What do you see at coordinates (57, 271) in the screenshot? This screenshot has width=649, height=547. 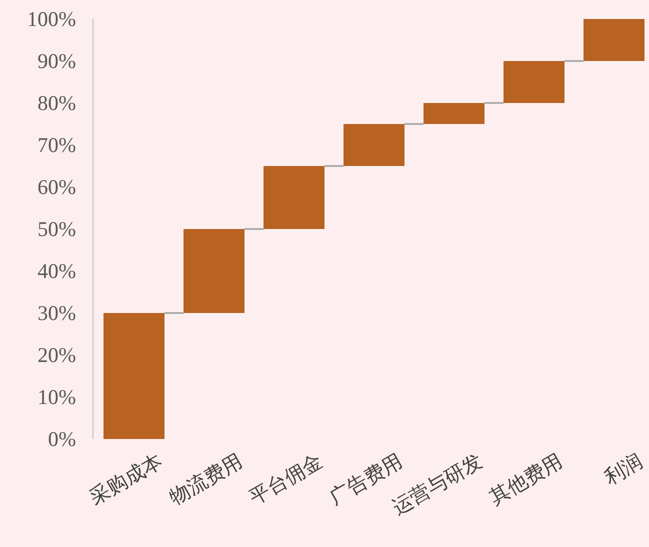 I see `y-tick-label: 40%` at bounding box center [57, 271].